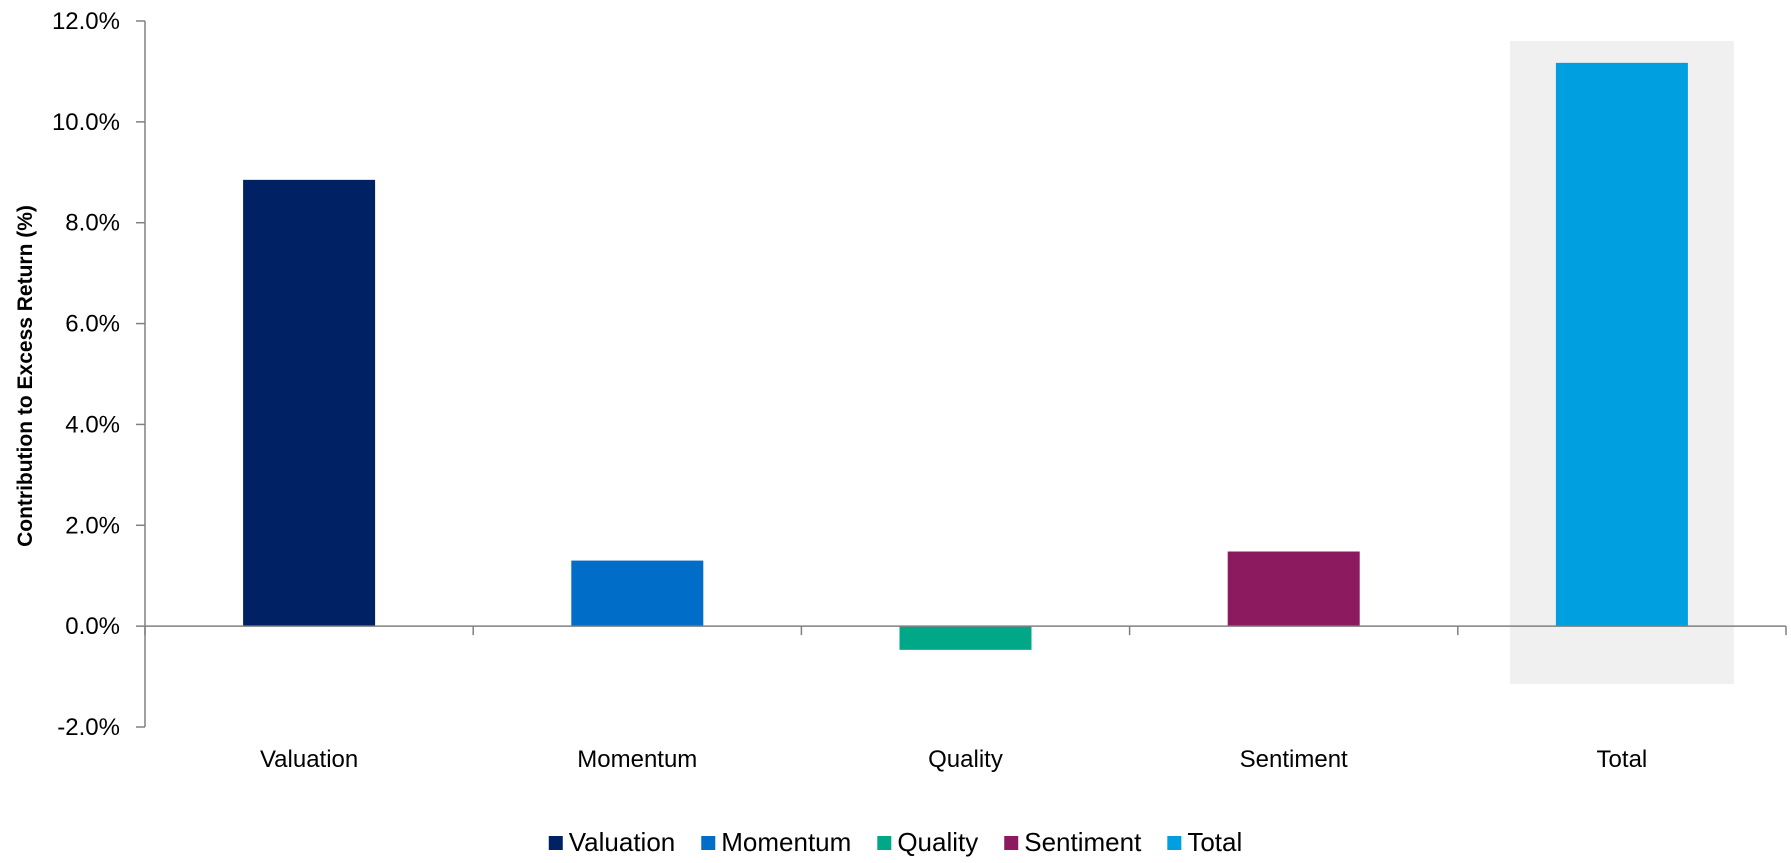  I want to click on bar-quality, so click(965, 638).